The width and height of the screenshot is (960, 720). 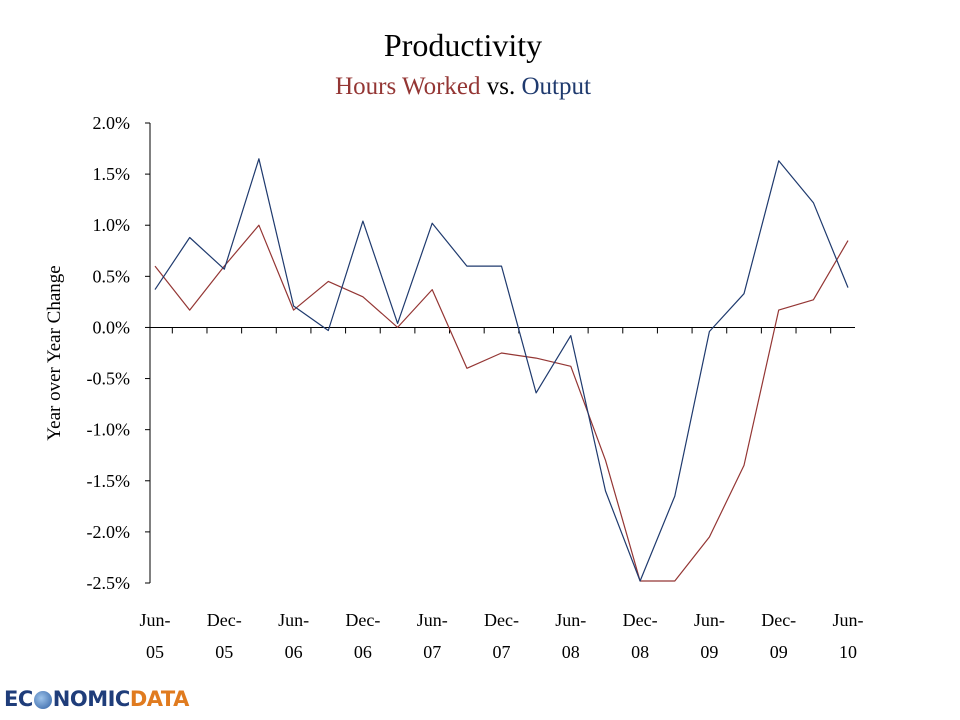 What do you see at coordinates (848, 652) in the screenshot?
I see `x-tick-label-year: 10` at bounding box center [848, 652].